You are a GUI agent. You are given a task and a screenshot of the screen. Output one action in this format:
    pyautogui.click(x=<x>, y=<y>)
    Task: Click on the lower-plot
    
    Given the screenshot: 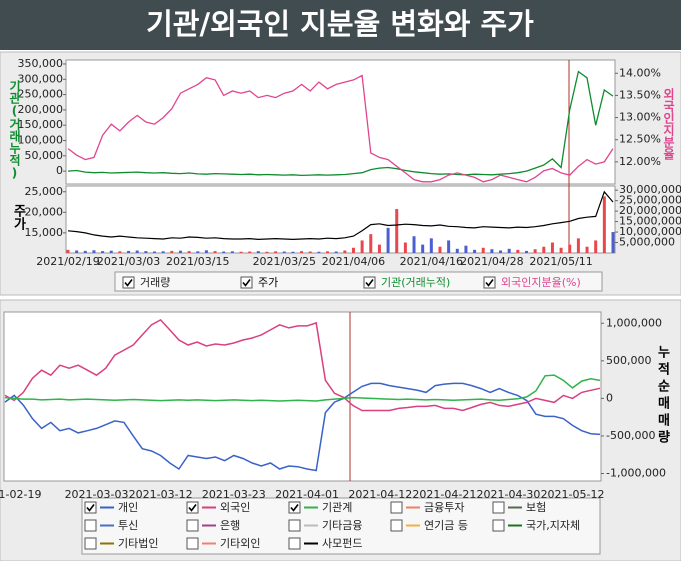 What is the action you would take?
    pyautogui.click(x=340, y=219)
    